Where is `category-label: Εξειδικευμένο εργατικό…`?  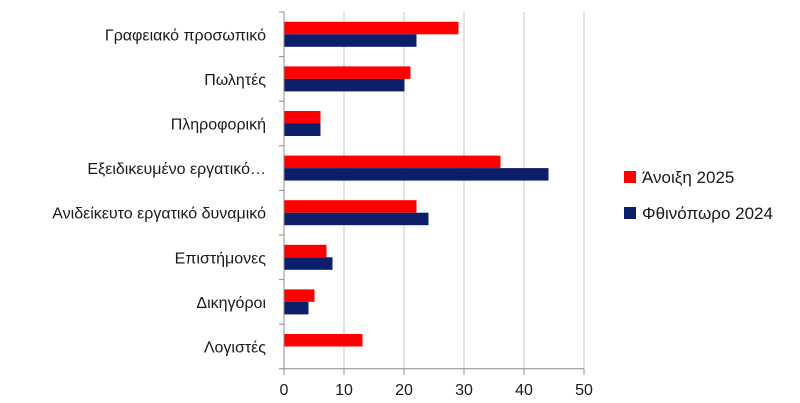
category-label: Εξειδικευμένο εργατικό… is located at coordinates (176, 169).